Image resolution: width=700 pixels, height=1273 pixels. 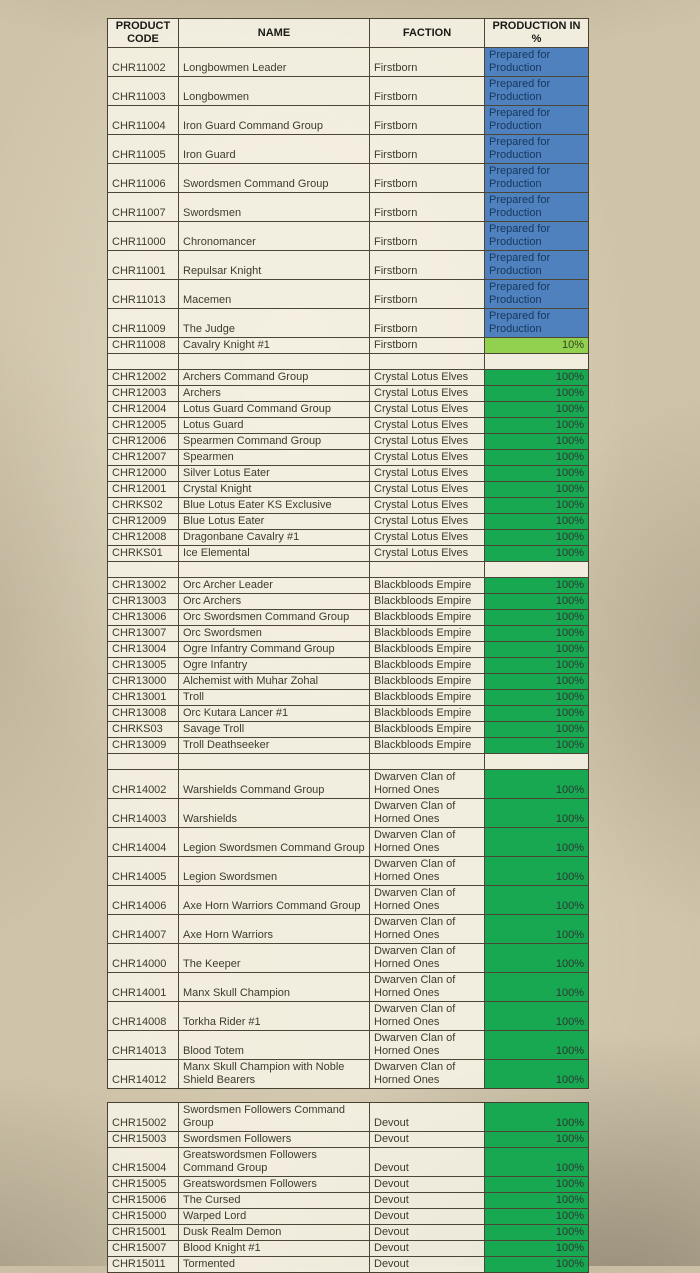 I want to click on product-code-cell: CHR15011, so click(x=143, y=1264).